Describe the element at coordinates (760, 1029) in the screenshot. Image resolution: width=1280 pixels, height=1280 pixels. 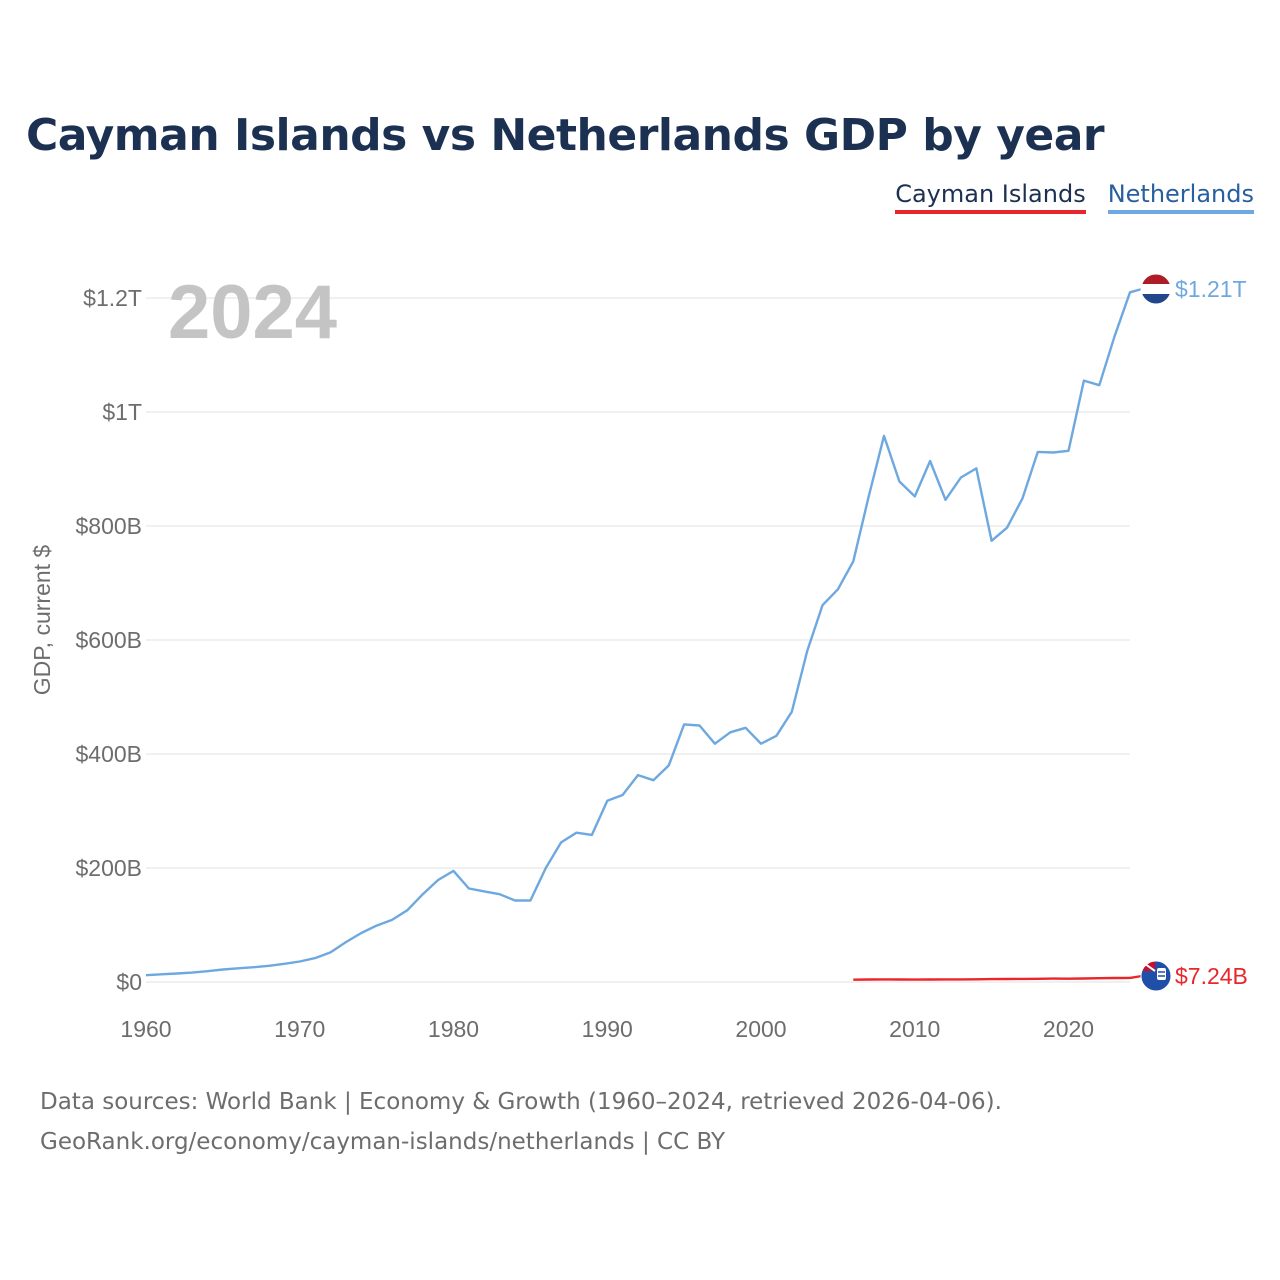
I see `x-tick-label: 2000` at that location.